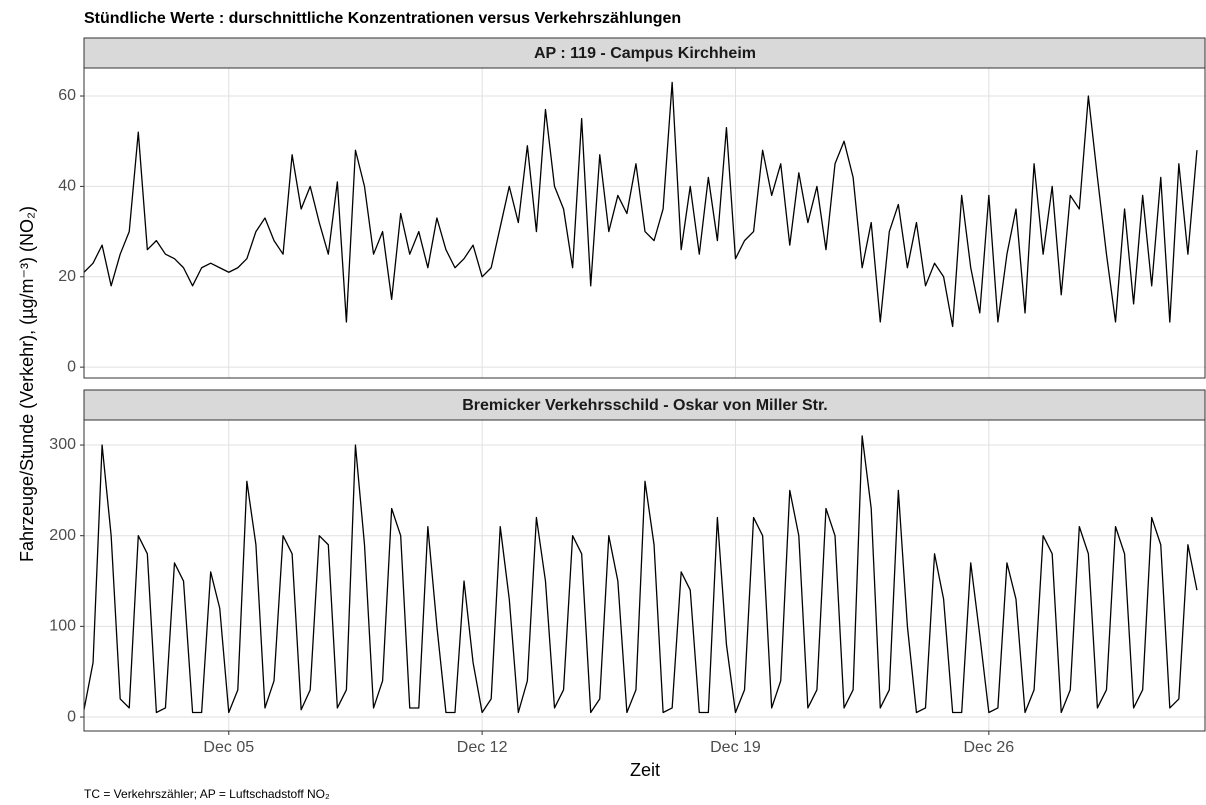 This screenshot has width=1206, height=805. I want to click on y-tick-label: 20, so click(67, 276).